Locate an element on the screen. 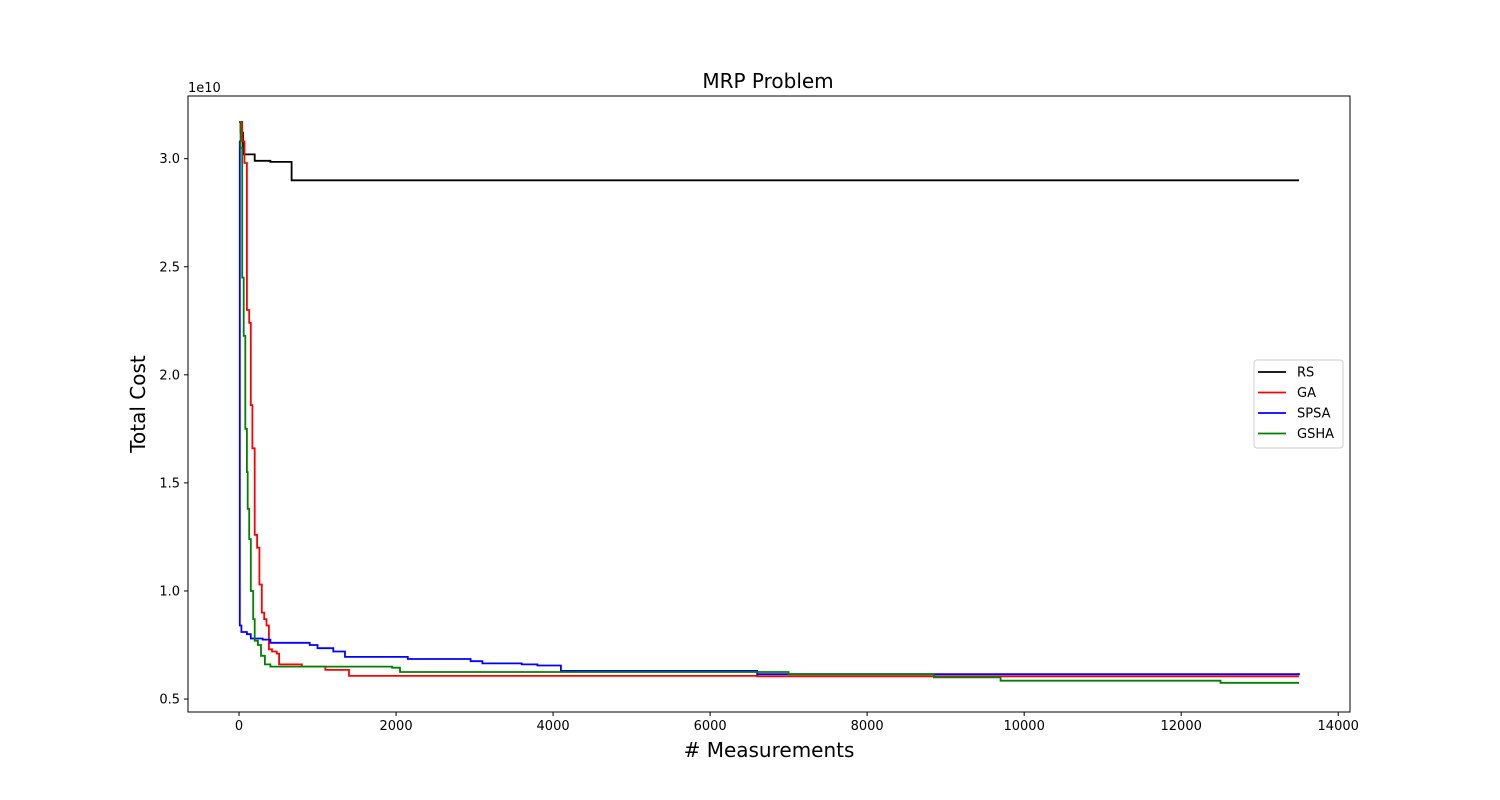 The image size is (1500, 800). legend-label-gsha: GSHA is located at coordinates (1315, 434).